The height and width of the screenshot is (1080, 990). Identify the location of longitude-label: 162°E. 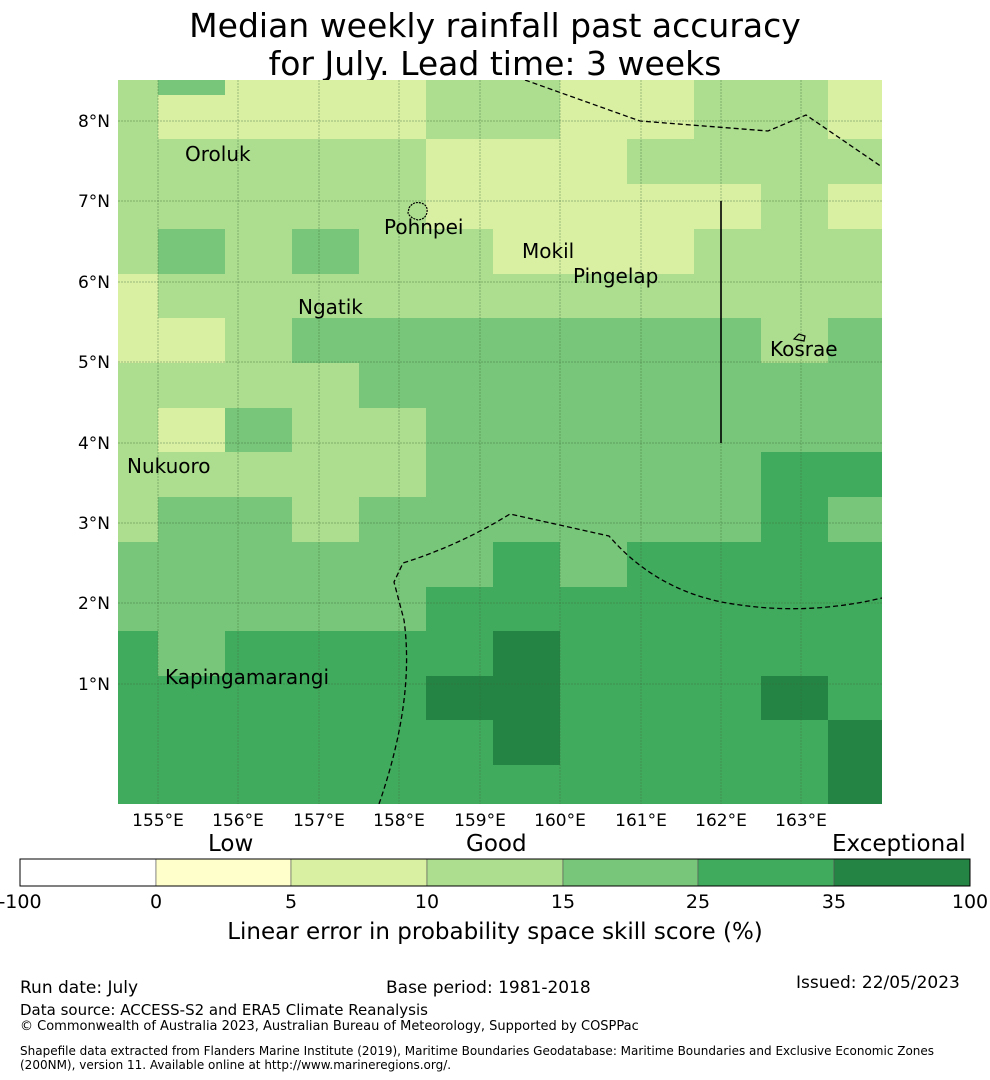
(721, 821).